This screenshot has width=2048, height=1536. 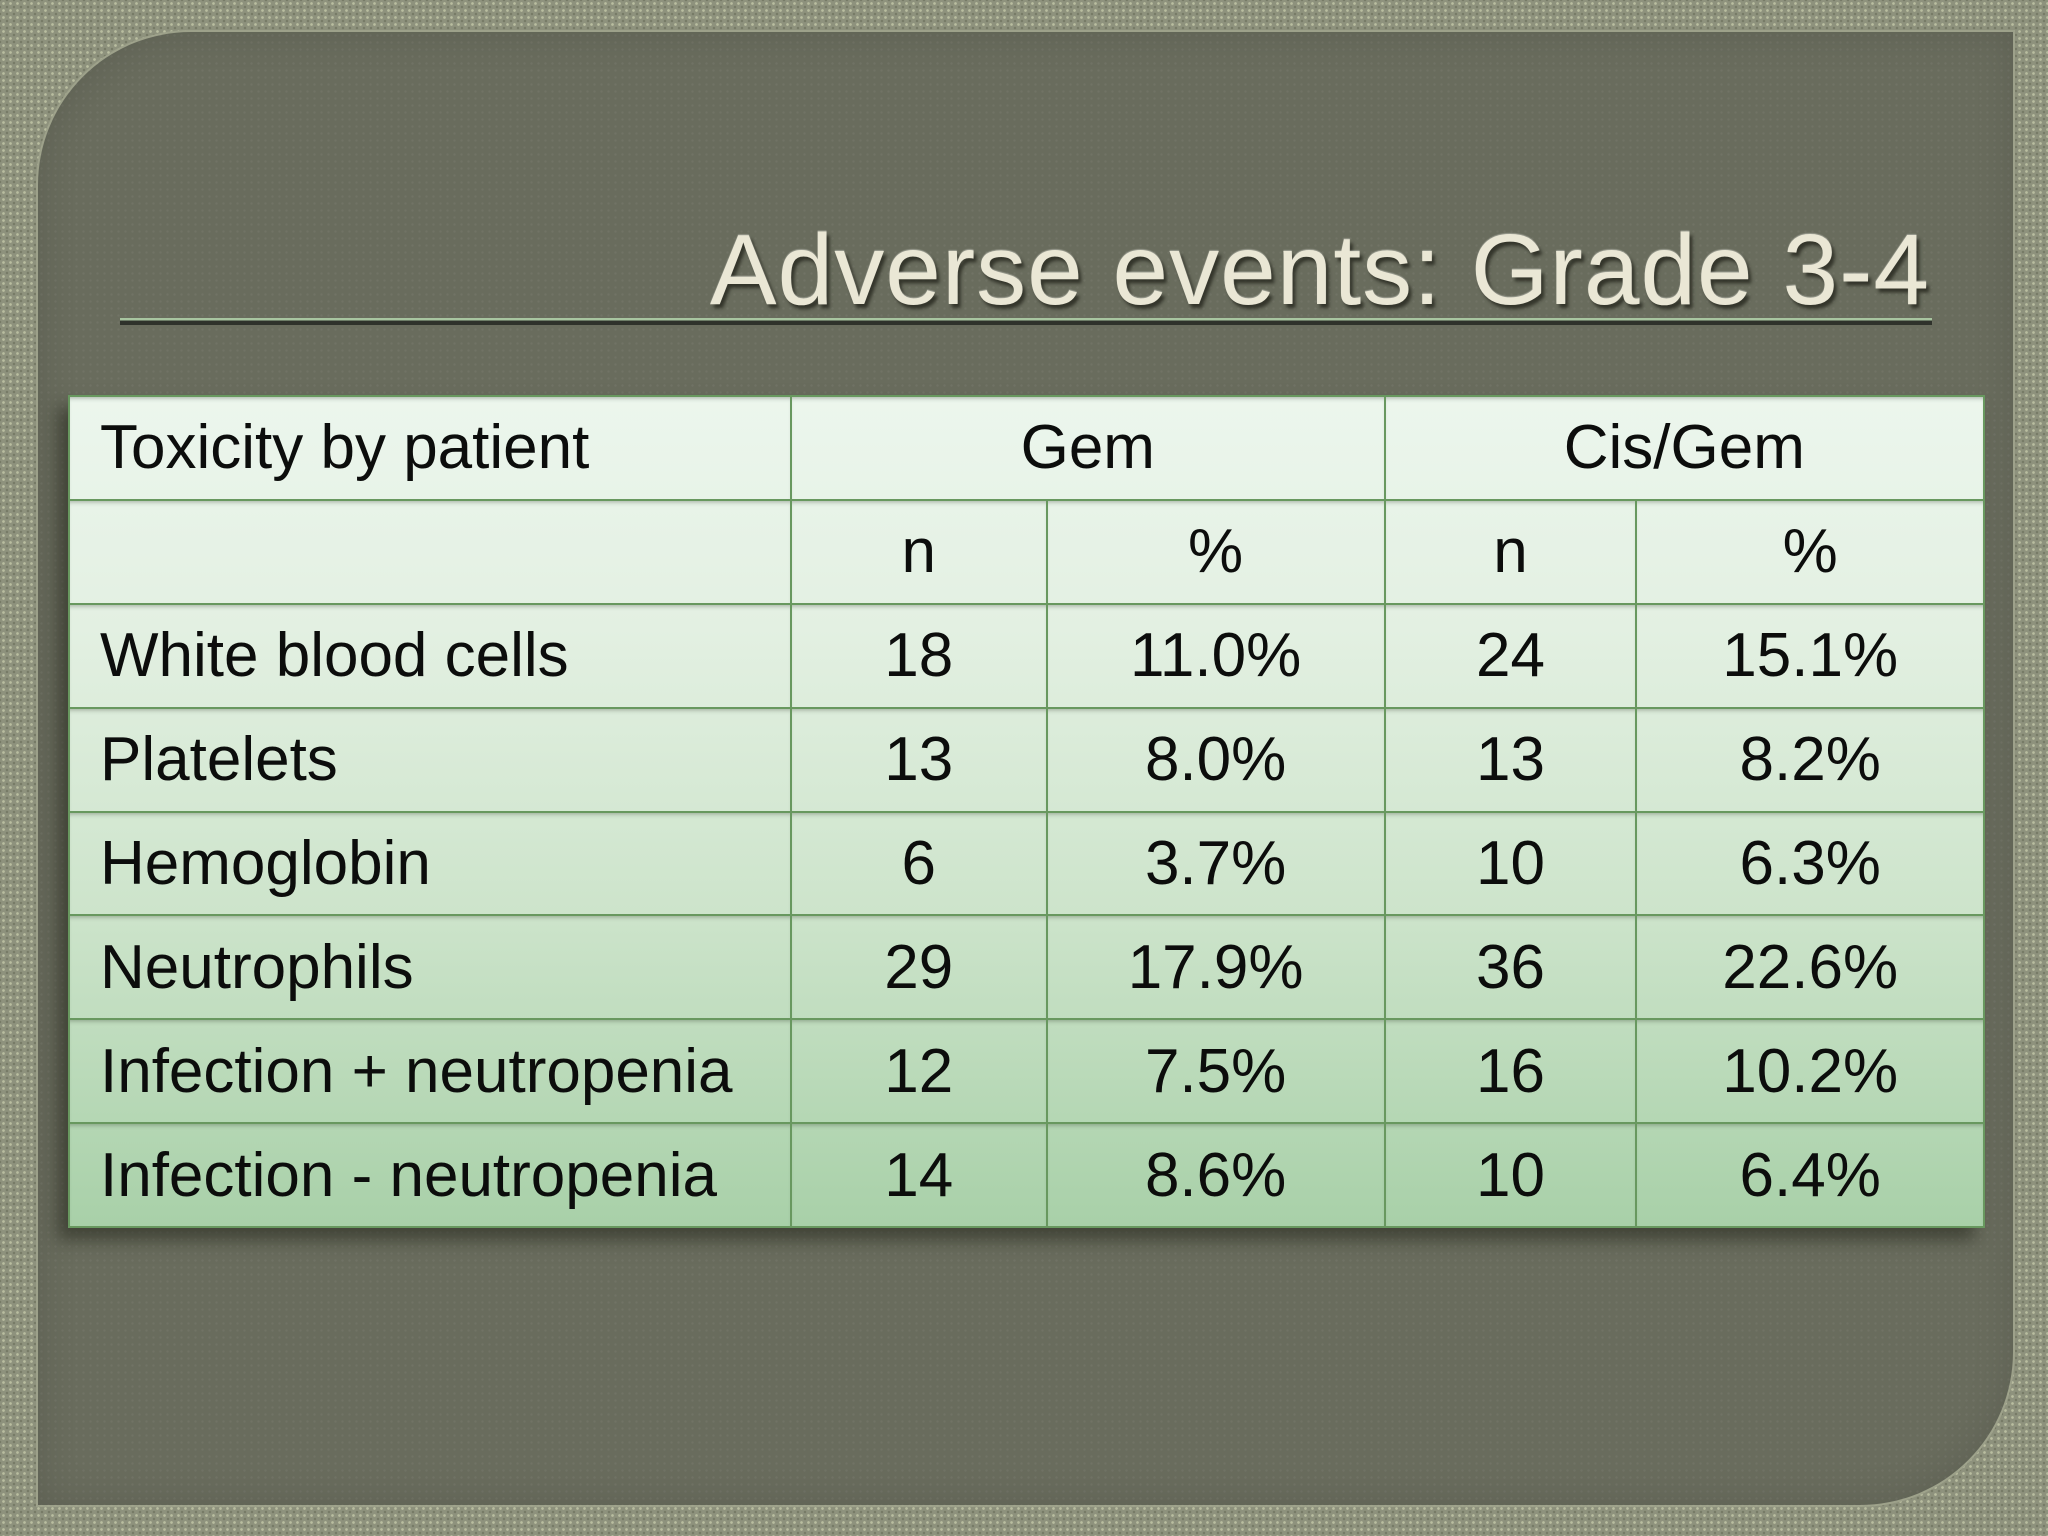 What do you see at coordinates (918, 1071) in the screenshot?
I see `cell-gem-n: 12` at bounding box center [918, 1071].